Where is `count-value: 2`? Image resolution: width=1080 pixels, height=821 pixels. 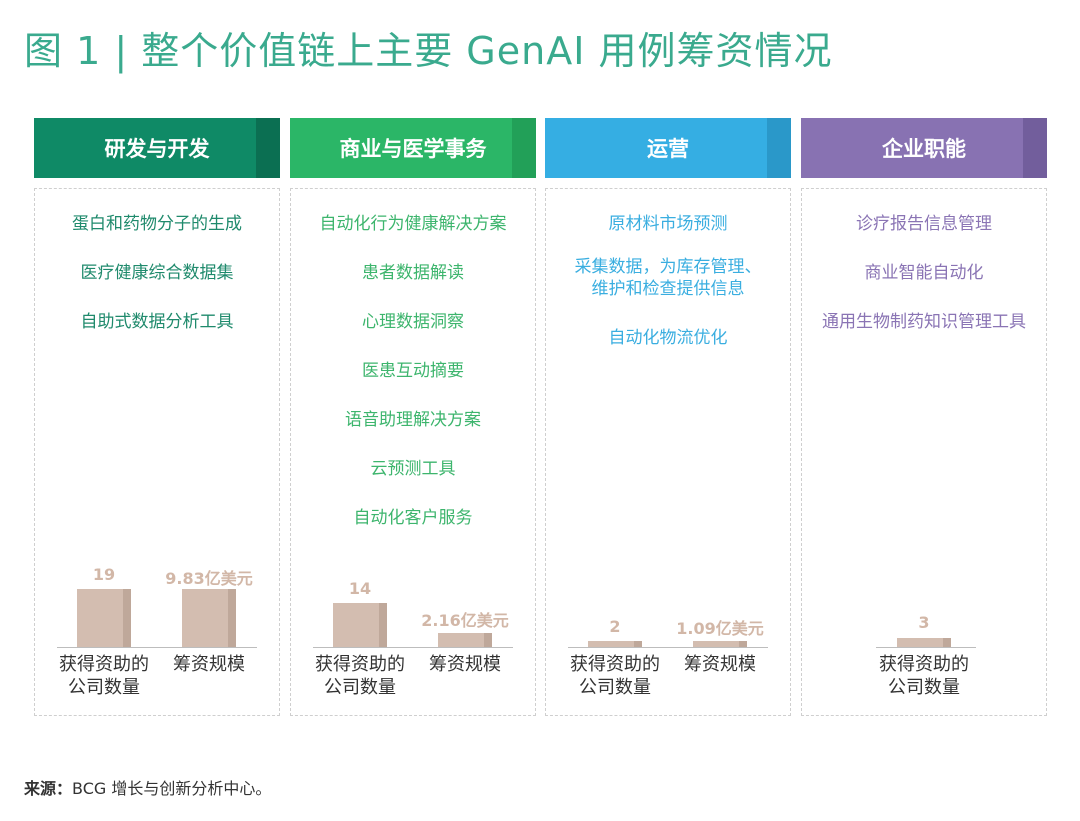 count-value: 2 is located at coordinates (615, 626).